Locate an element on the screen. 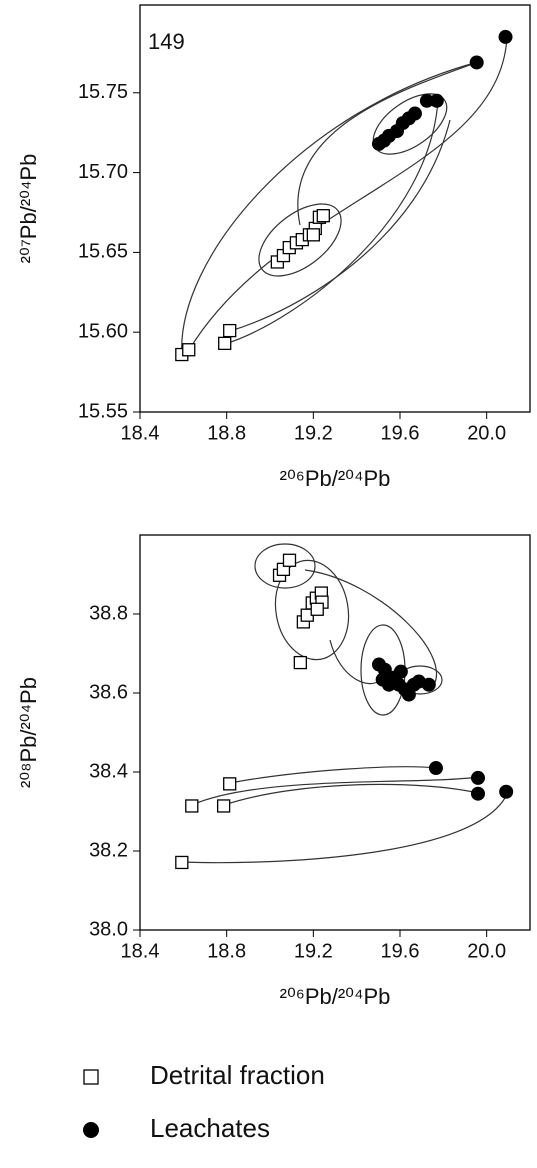 The image size is (537, 1168). panel-label: 149 is located at coordinates (166, 41).